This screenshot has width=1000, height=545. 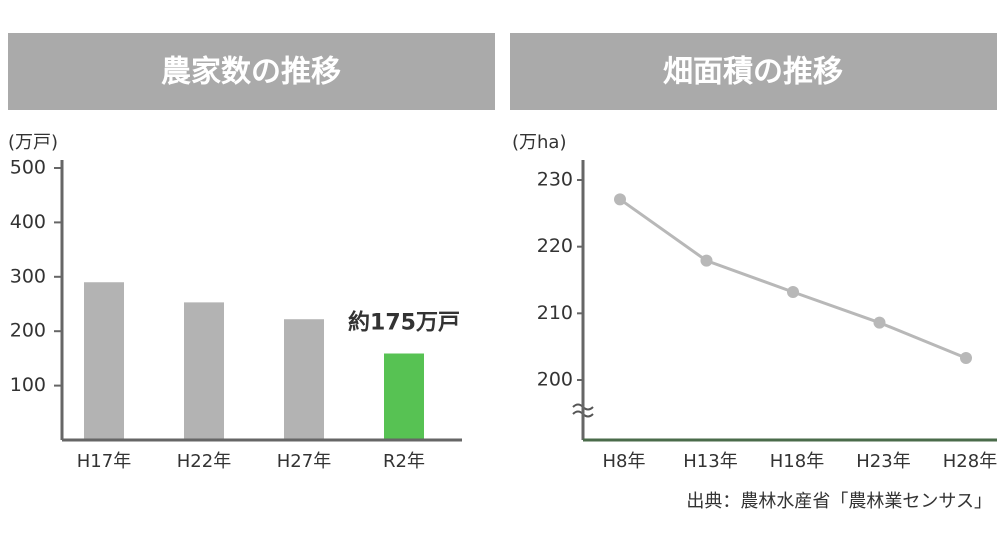 What do you see at coordinates (404, 461) in the screenshot?
I see `x-tick-label: R2年` at bounding box center [404, 461].